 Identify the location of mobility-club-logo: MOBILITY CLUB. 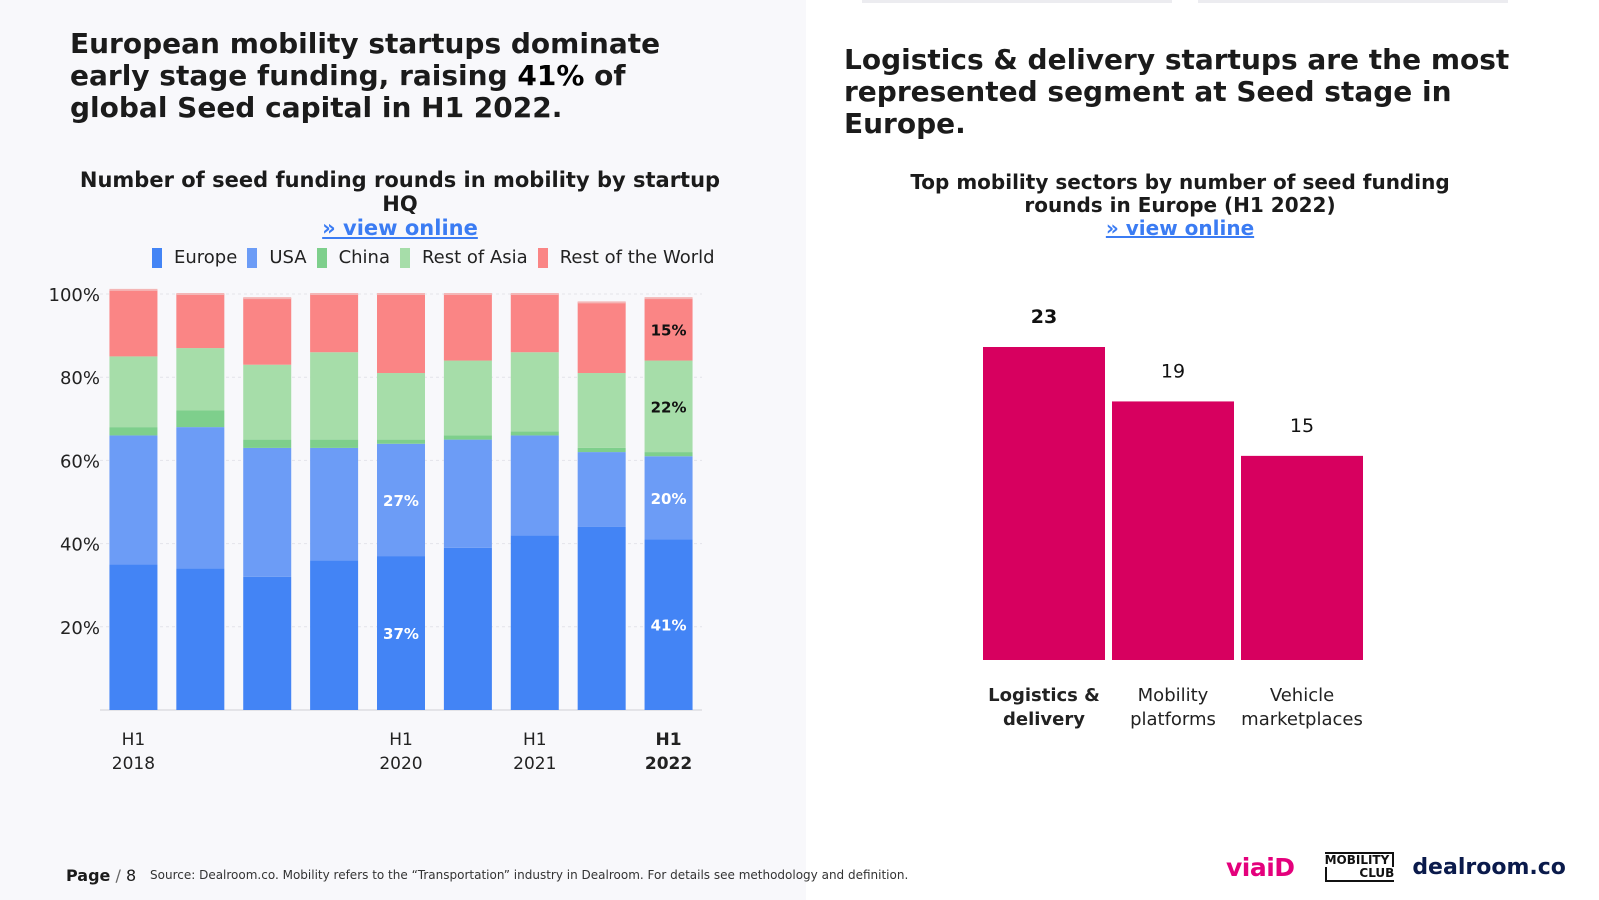
(1359, 867).